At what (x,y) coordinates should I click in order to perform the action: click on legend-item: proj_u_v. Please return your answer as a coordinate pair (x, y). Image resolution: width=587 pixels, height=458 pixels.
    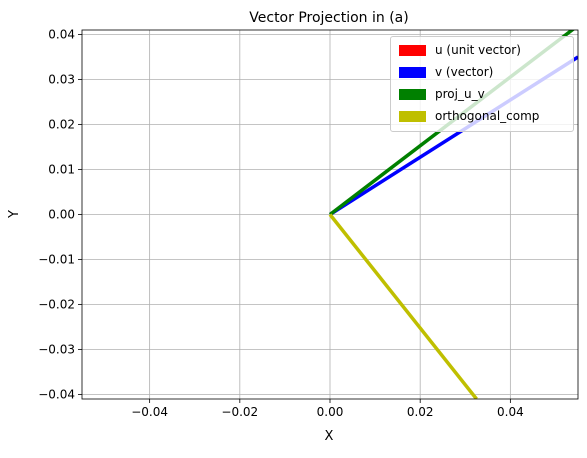
    Looking at the image, I should click on (438, 94).